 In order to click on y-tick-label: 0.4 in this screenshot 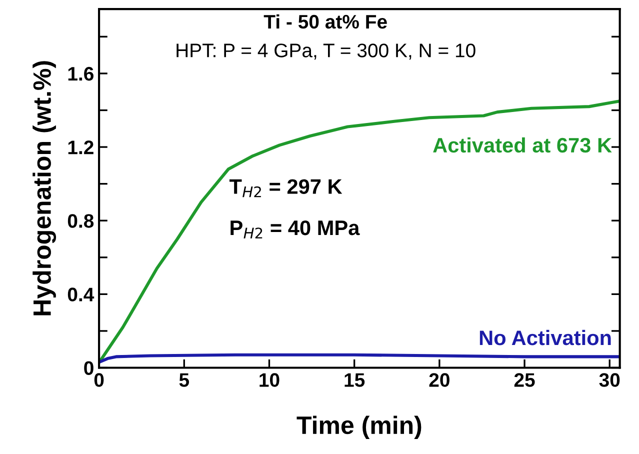, I will do `click(81, 295)`.